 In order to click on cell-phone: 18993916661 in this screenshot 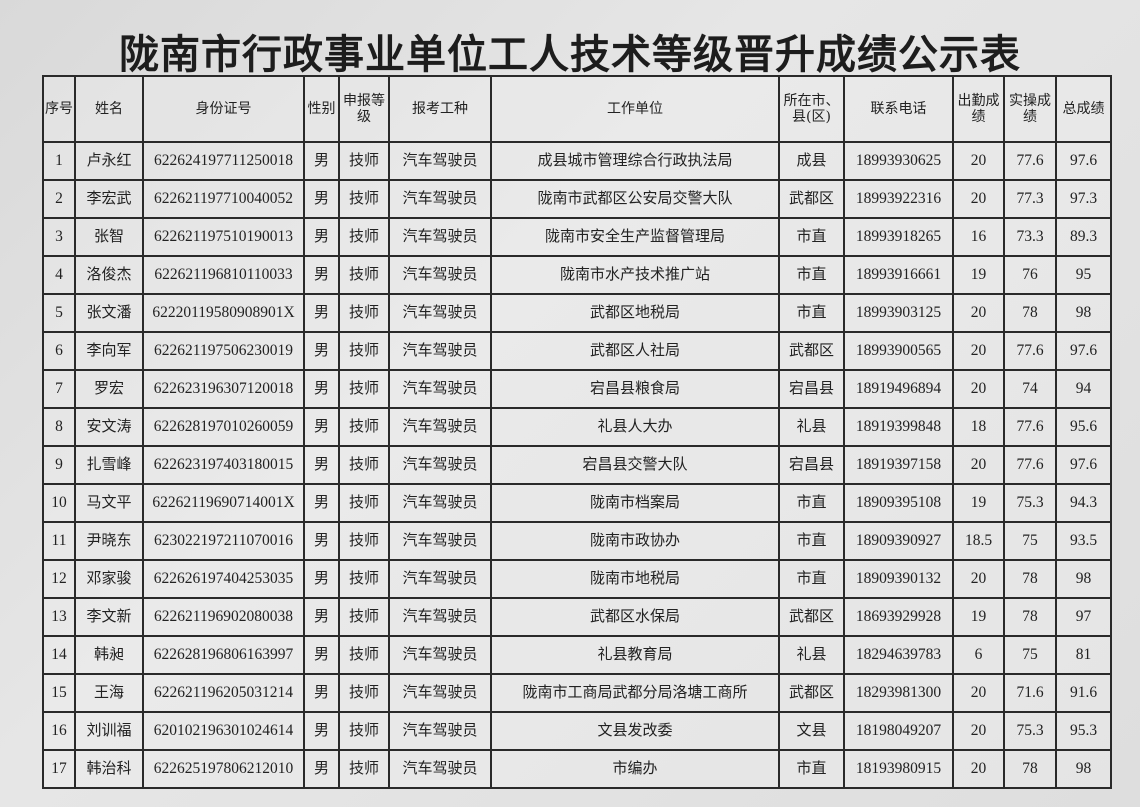, I will do `click(898, 275)`.